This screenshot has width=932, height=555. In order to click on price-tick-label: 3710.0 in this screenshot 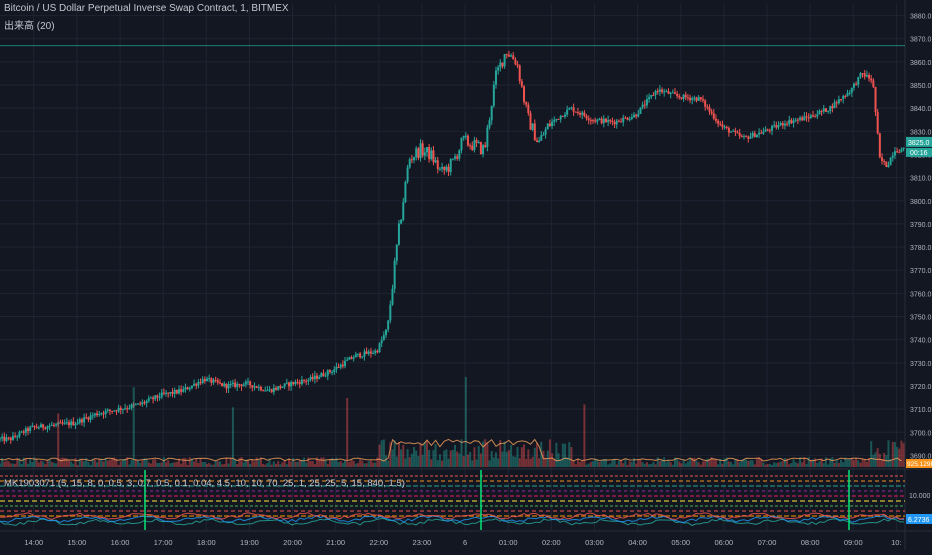, I will do `click(921, 410)`.